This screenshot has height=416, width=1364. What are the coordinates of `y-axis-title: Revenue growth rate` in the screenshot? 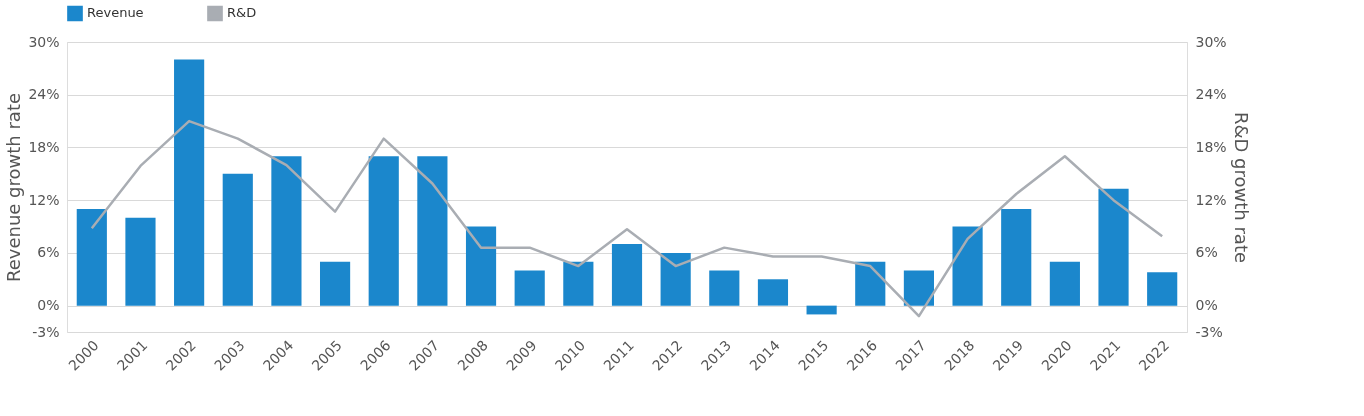 It's located at (14, 187).